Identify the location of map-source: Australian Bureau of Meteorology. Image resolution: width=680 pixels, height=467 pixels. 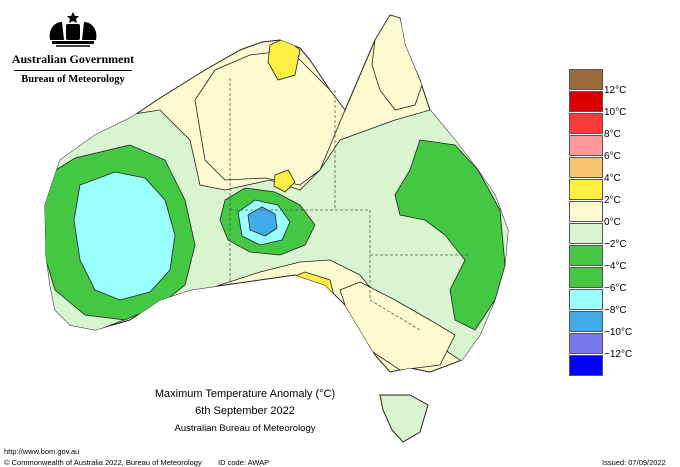
(245, 428).